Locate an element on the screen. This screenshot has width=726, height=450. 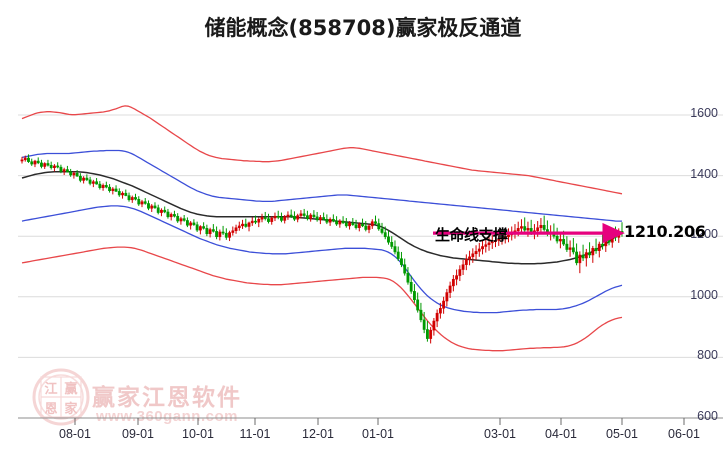
watermark-seal: 江 赢 恩 家 is located at coordinates (61, 399).